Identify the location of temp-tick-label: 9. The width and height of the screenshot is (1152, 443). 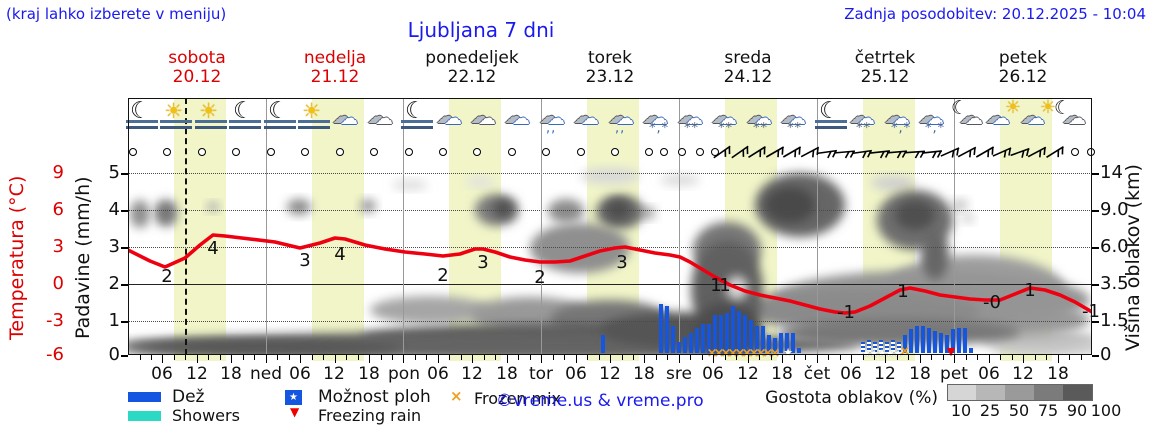
(58, 172).